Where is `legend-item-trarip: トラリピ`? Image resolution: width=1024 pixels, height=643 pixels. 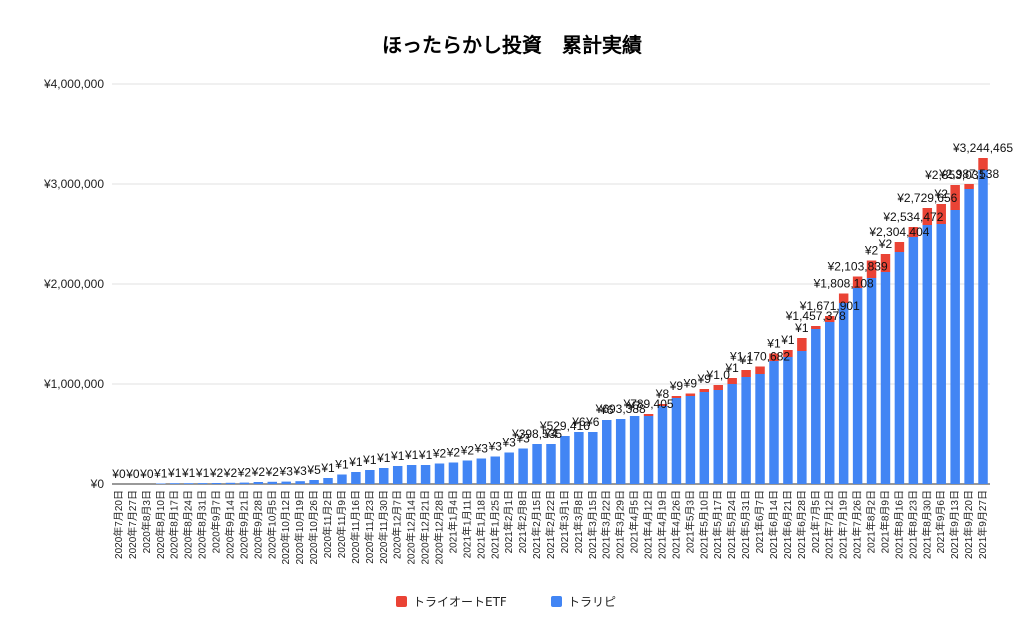 legend-item-trarip: トラリピ is located at coordinates (583, 602).